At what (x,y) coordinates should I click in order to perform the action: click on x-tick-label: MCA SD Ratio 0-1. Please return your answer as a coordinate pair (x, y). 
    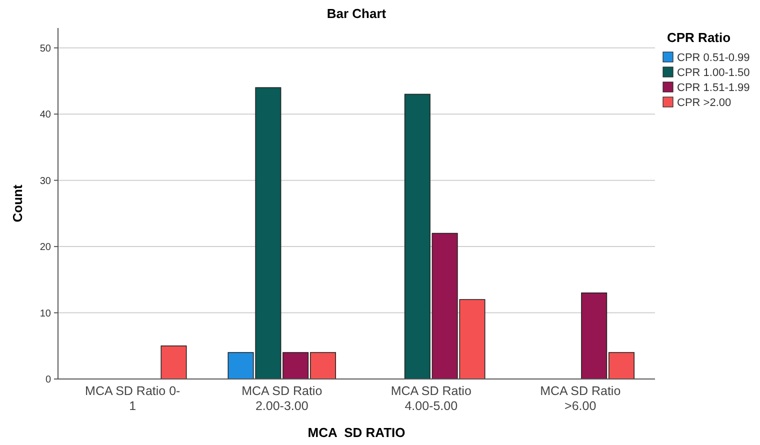
    Looking at the image, I should click on (132, 398).